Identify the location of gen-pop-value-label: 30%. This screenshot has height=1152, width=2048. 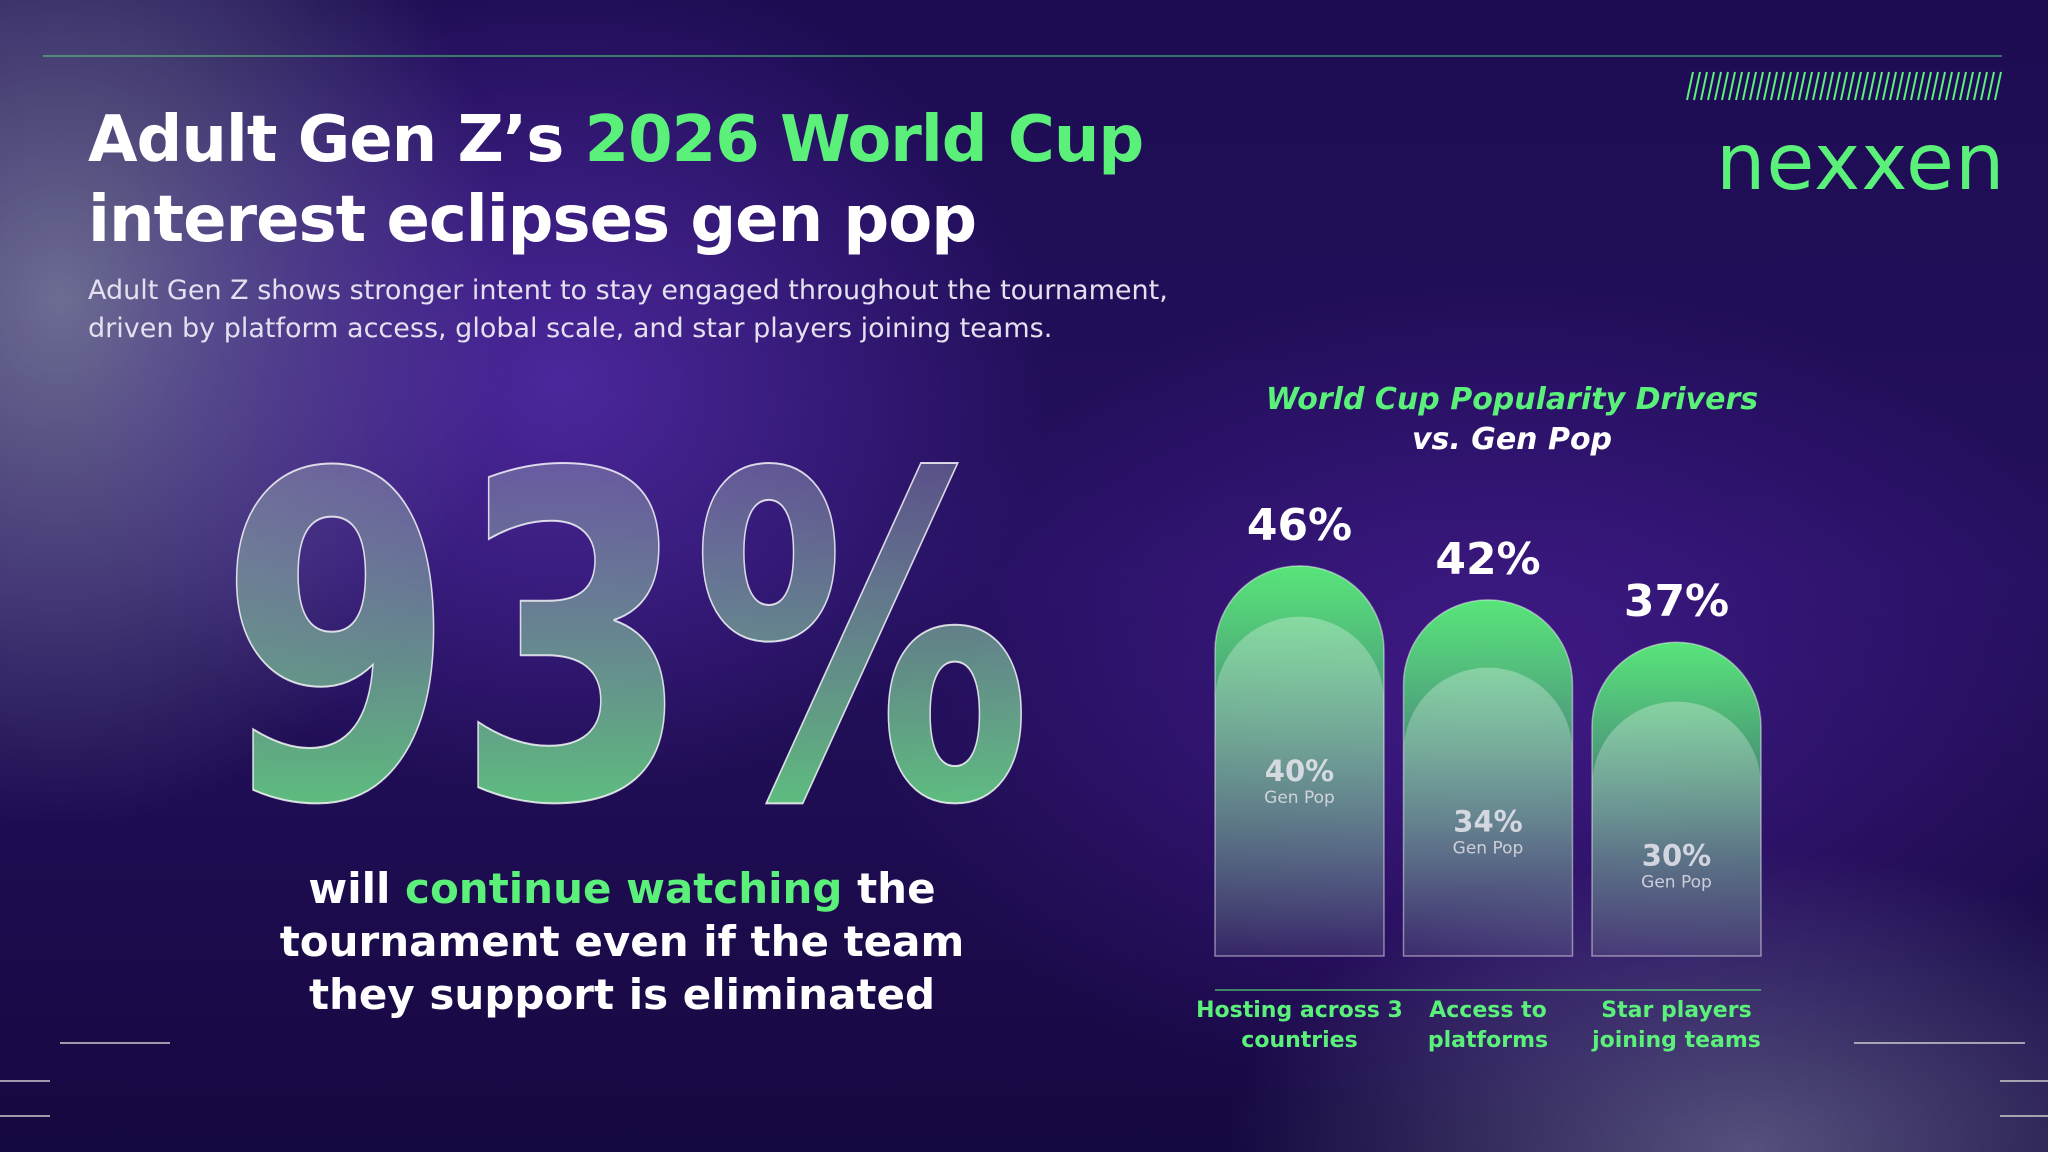
(1676, 856).